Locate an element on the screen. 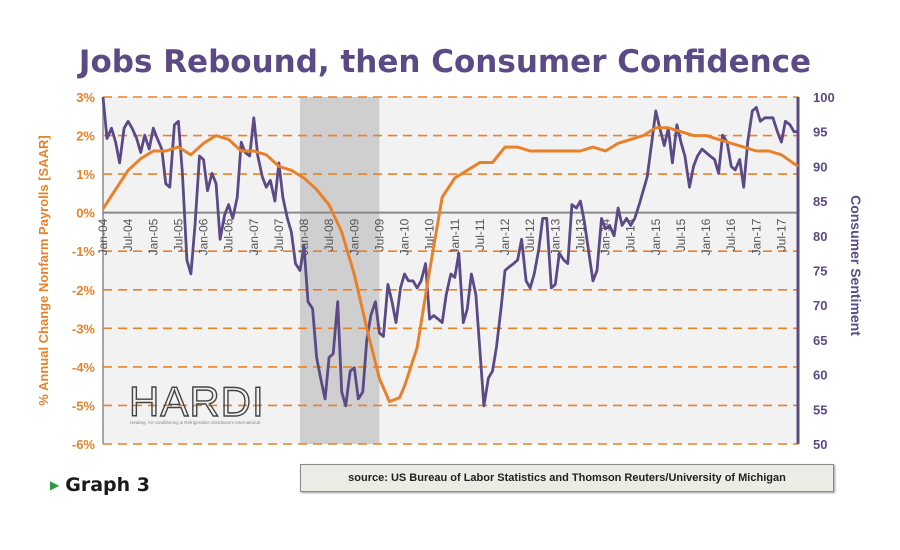  y-left-tick-label: 0% is located at coordinates (85, 213).